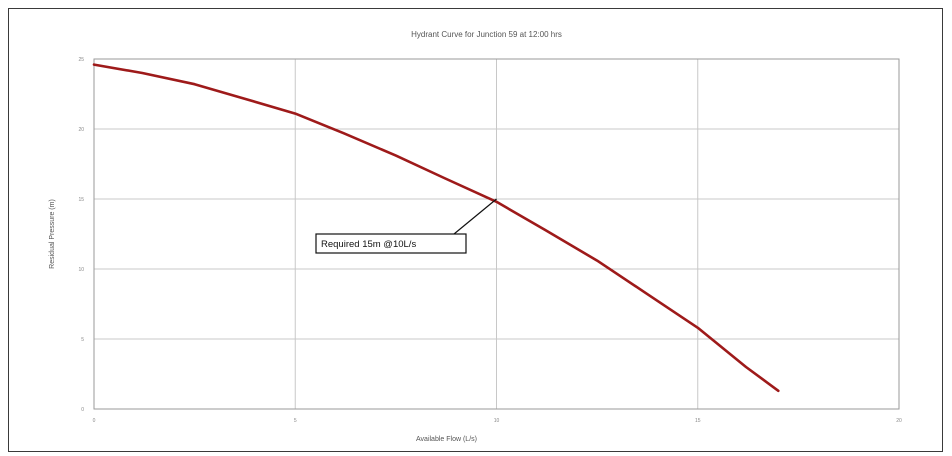  I want to click on x-axis-label: Available Flow (L/s), so click(446, 439).